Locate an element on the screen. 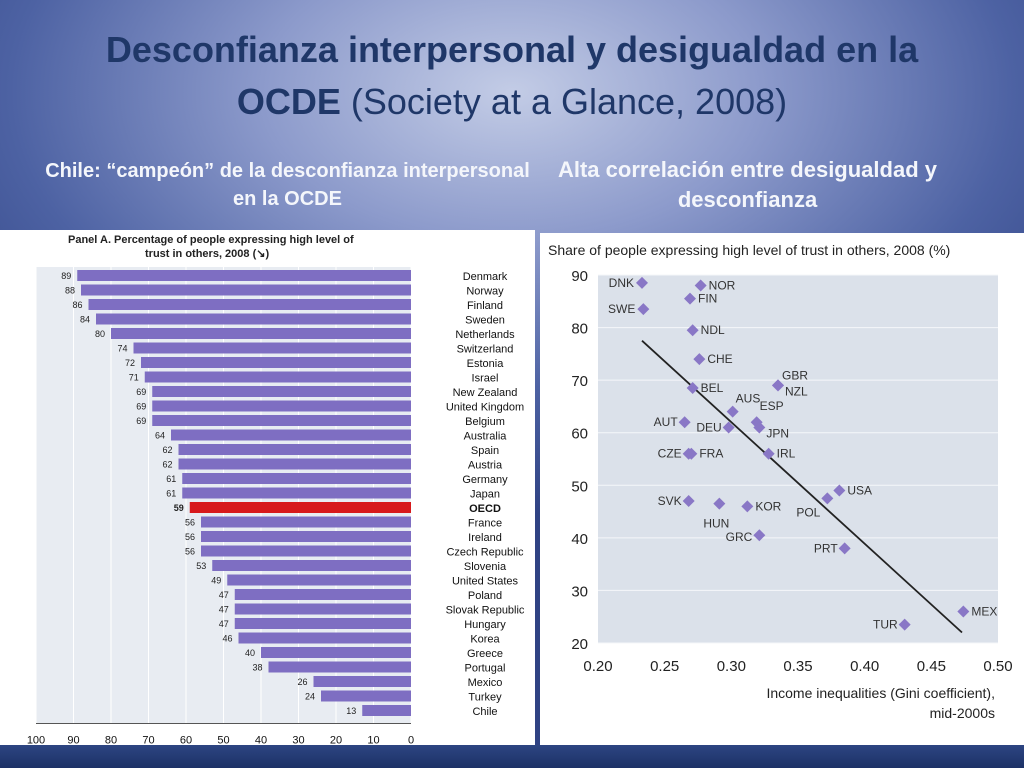 This screenshot has width=1024, height=768. title-source: (Society at a Glance, 2008) is located at coordinates (569, 101).